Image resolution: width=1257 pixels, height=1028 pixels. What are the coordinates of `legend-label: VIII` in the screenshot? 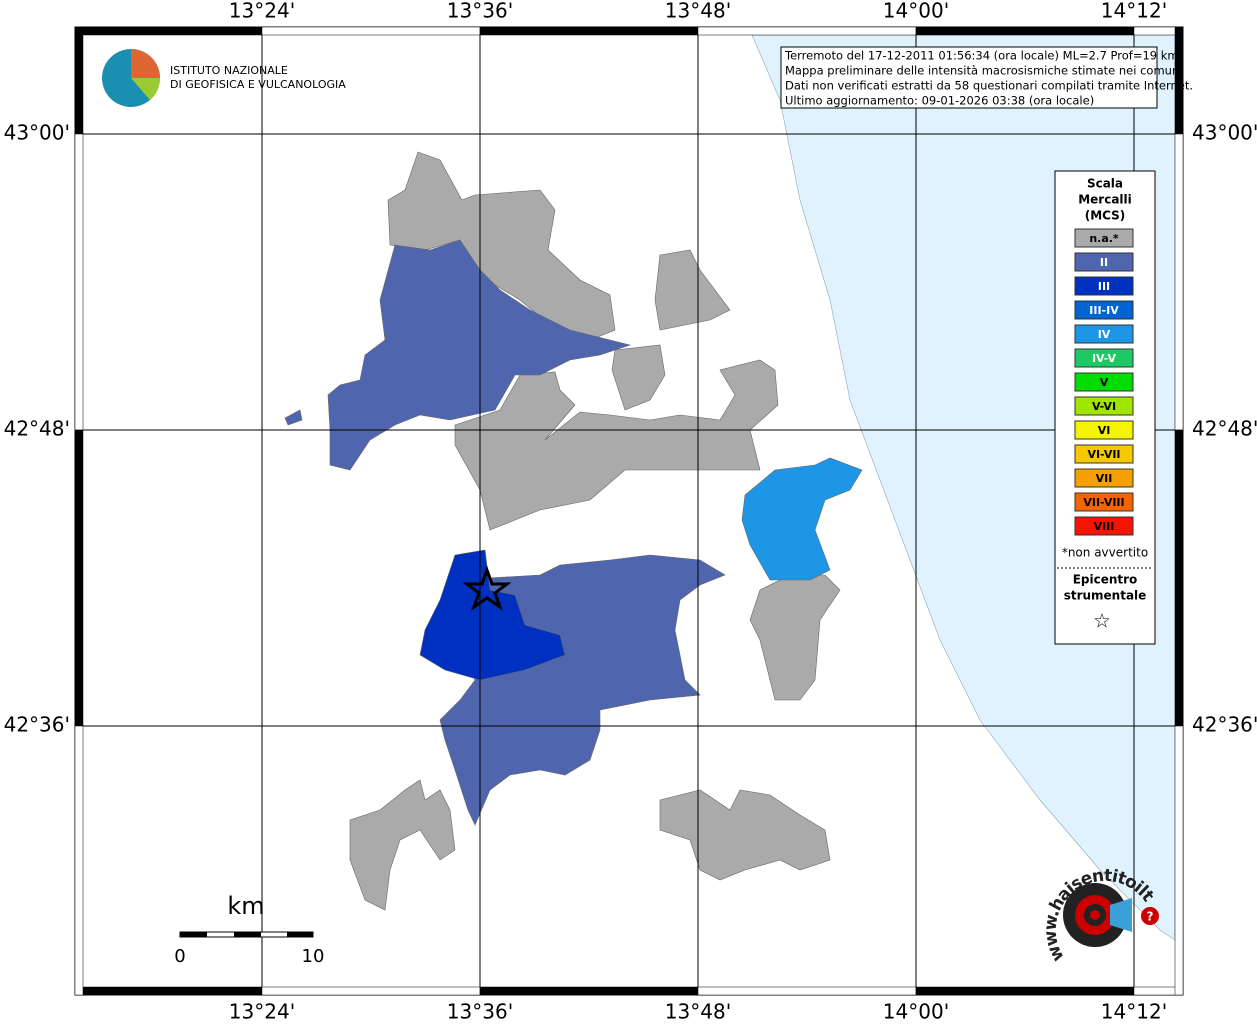 It's located at (1104, 526).